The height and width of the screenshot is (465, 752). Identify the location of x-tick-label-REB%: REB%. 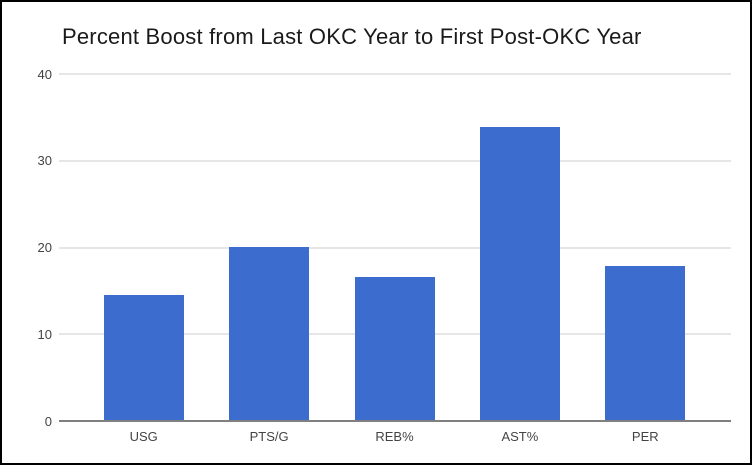
(394, 436).